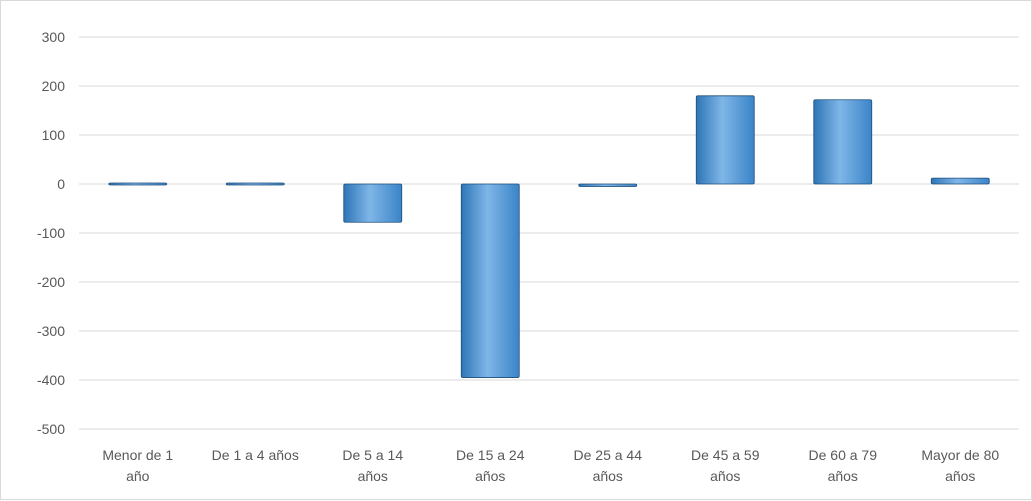 Image resolution: width=1032 pixels, height=501 pixels. I want to click on y-axis-tick-labels: 300 200 100 0 -100 -200 -300 -400 -500, so click(51, 233).